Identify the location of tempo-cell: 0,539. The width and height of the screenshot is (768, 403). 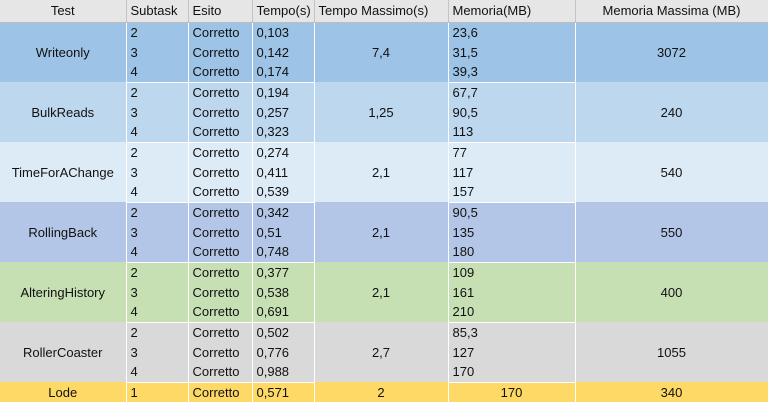
(283, 192).